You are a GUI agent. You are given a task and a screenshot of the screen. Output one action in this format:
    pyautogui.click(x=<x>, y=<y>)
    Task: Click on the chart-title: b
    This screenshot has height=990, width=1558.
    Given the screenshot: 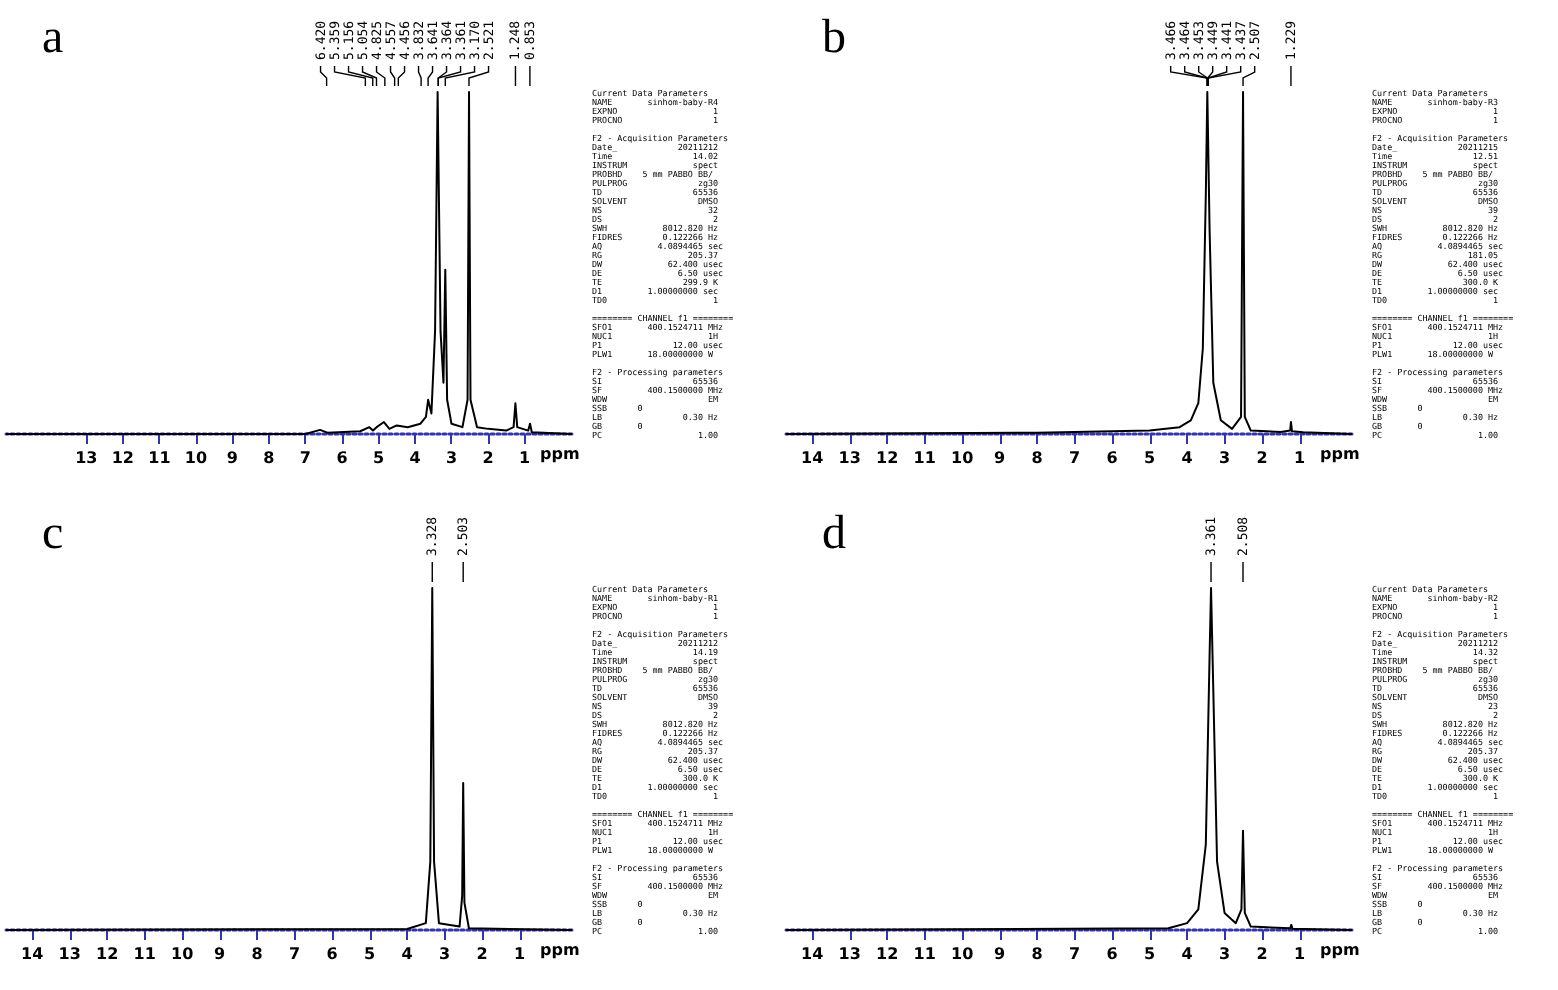 What is the action you would take?
    pyautogui.click(x=834, y=38)
    